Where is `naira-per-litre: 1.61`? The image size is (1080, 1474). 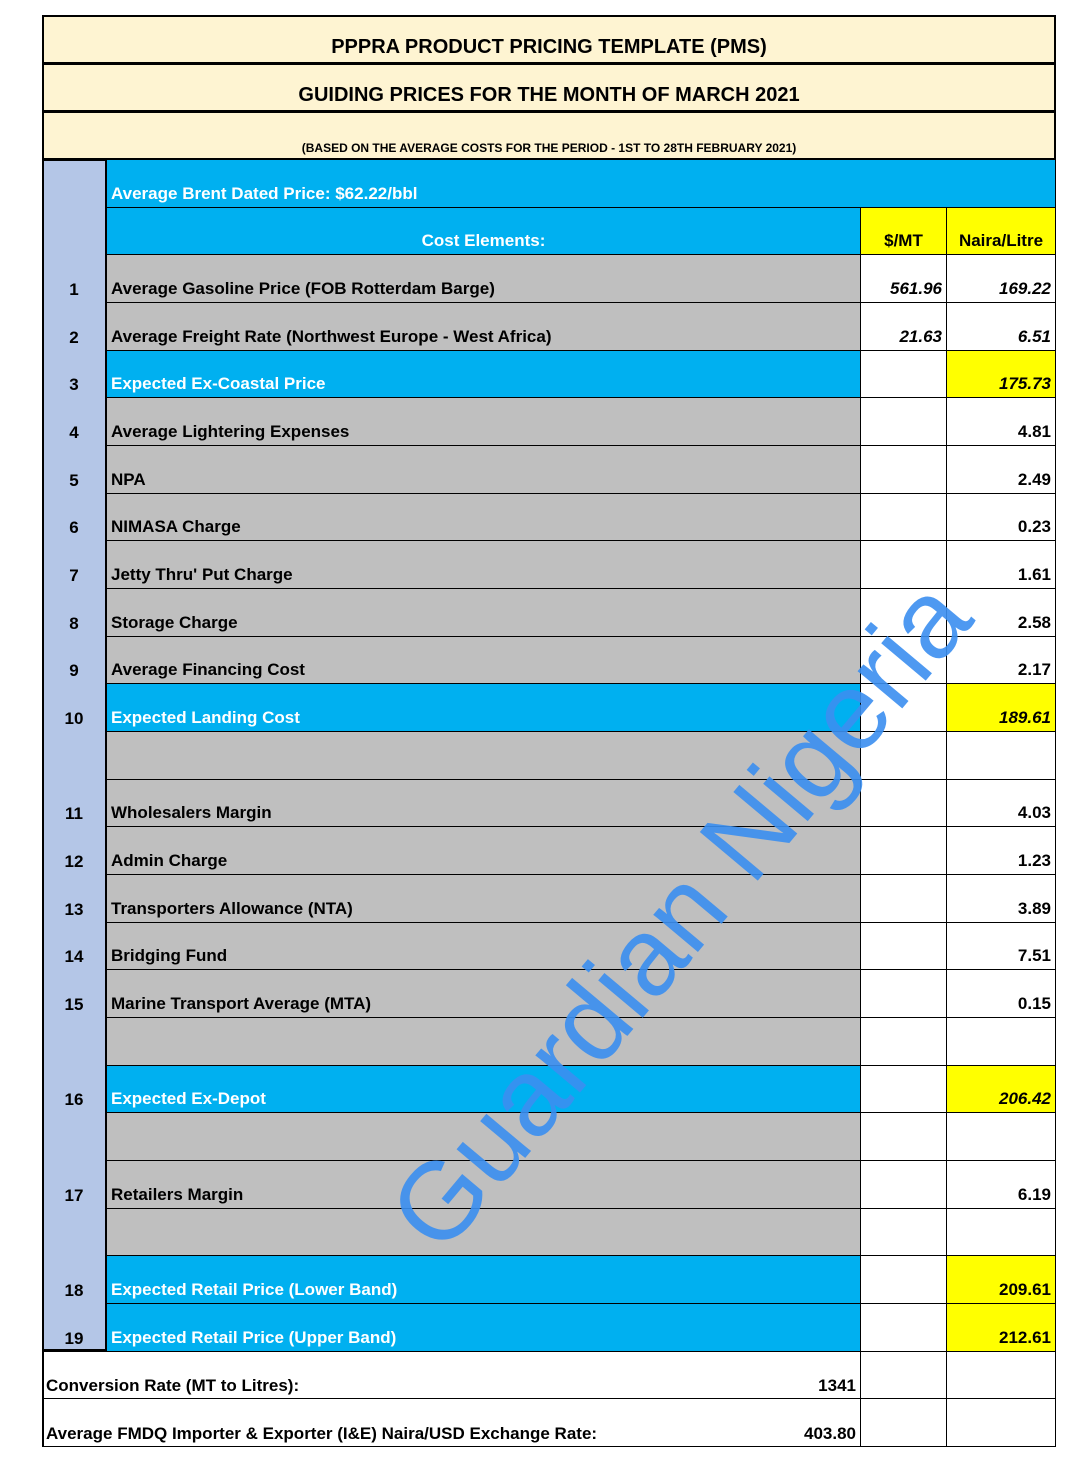
naira-per-litre: 1.61 is located at coordinates (1001, 565).